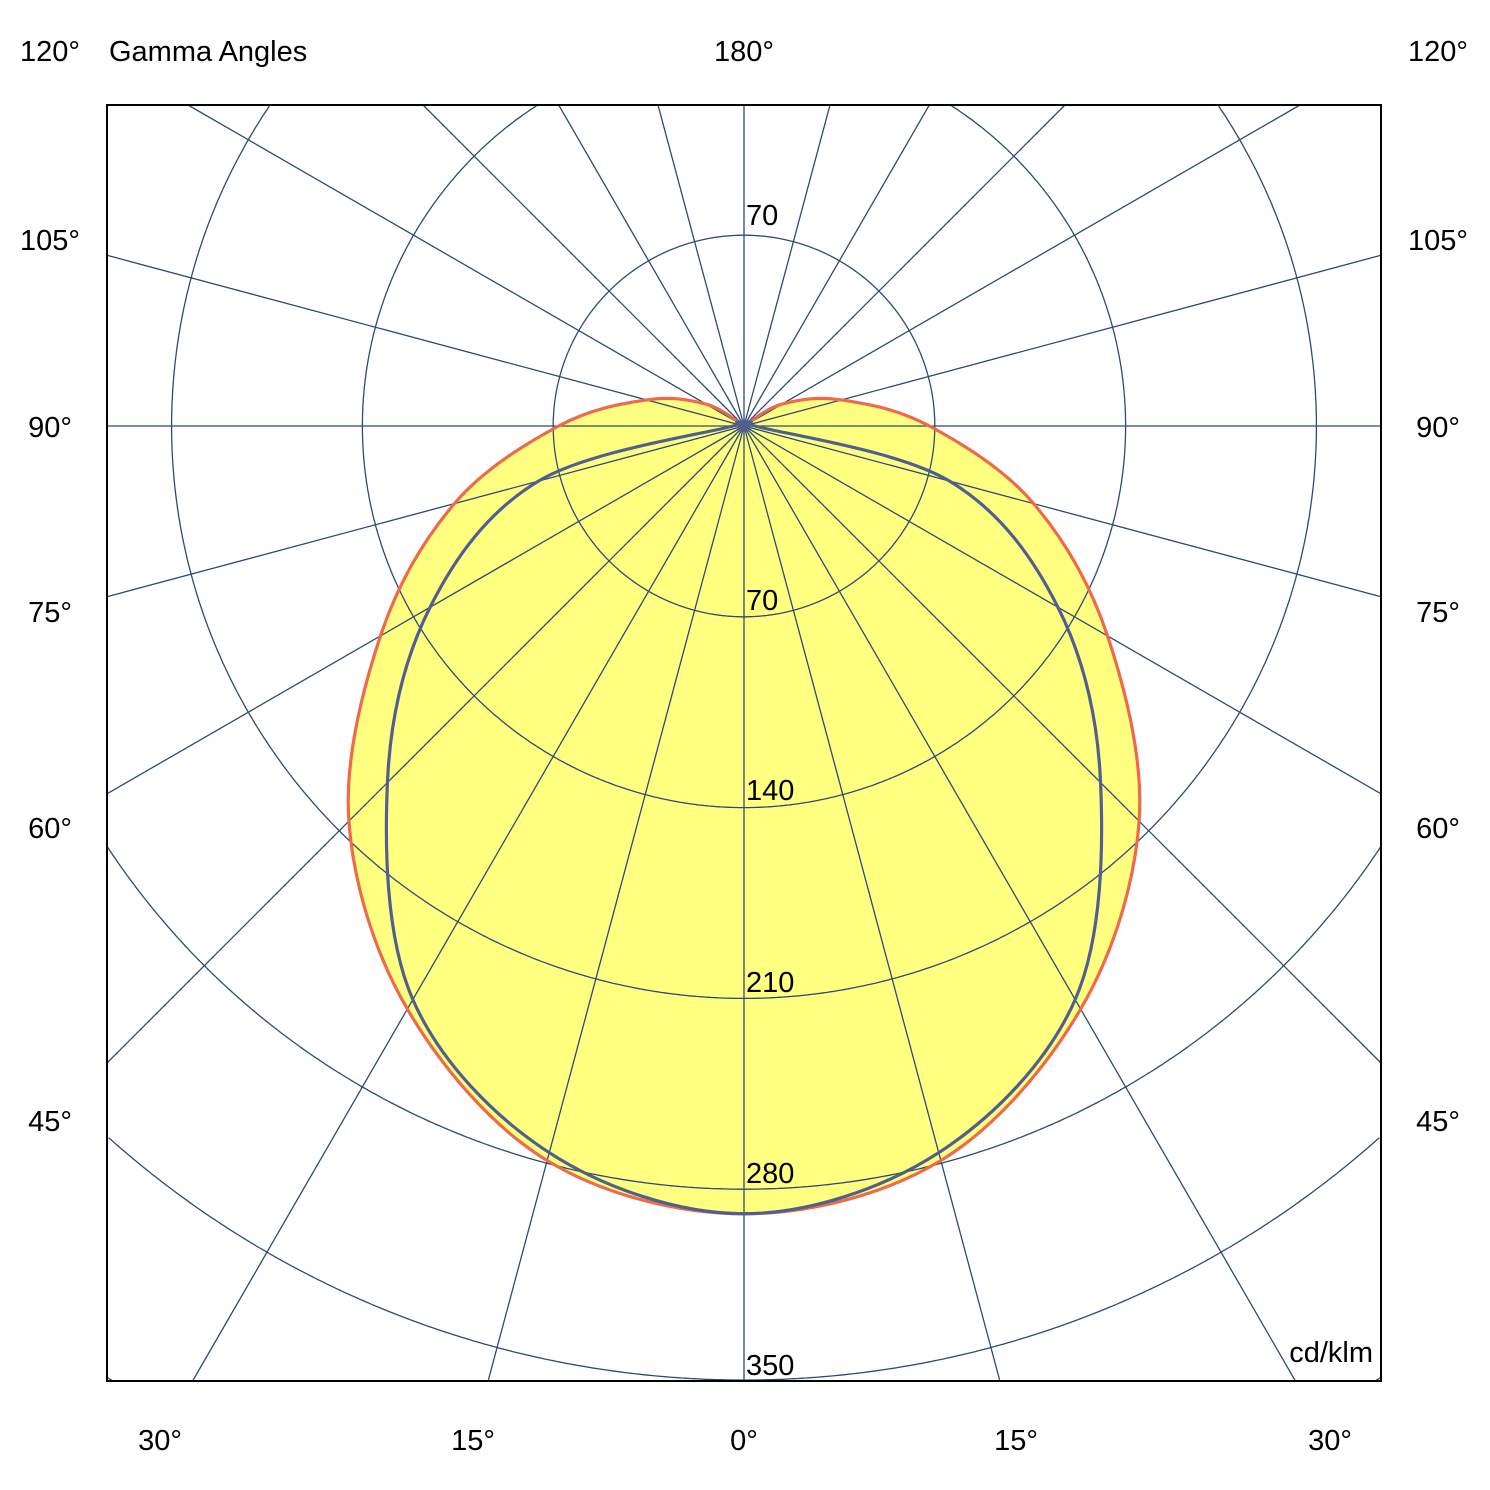 This screenshot has width=1490, height=1490. I want to click on grid-ring, so click(744, 1259).